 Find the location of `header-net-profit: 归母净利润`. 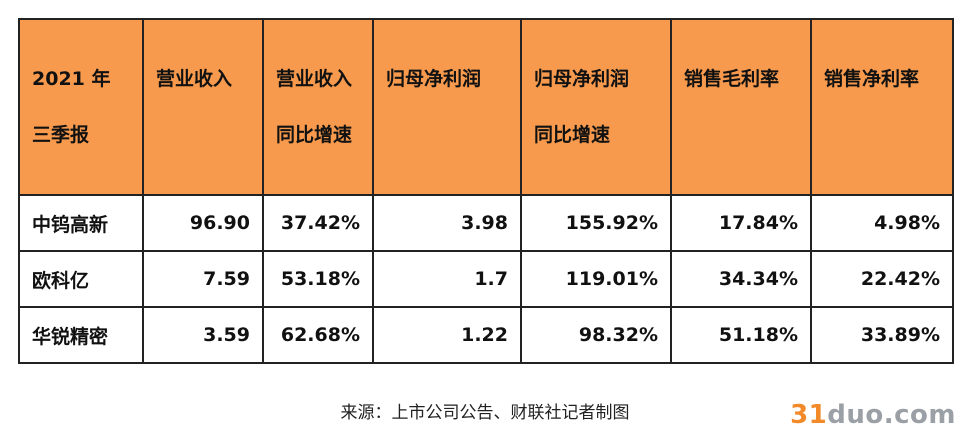

header-net-profit: 归母净利润 is located at coordinates (447, 107).